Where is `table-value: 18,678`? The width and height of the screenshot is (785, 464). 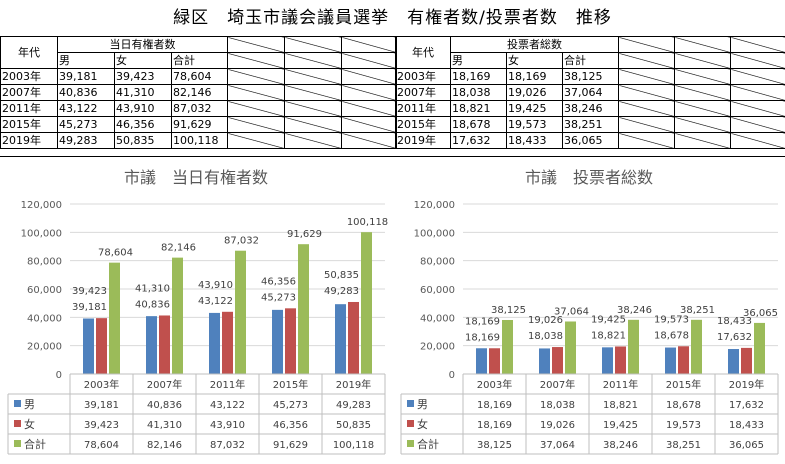 table-value: 18,678 is located at coordinates (683, 405).